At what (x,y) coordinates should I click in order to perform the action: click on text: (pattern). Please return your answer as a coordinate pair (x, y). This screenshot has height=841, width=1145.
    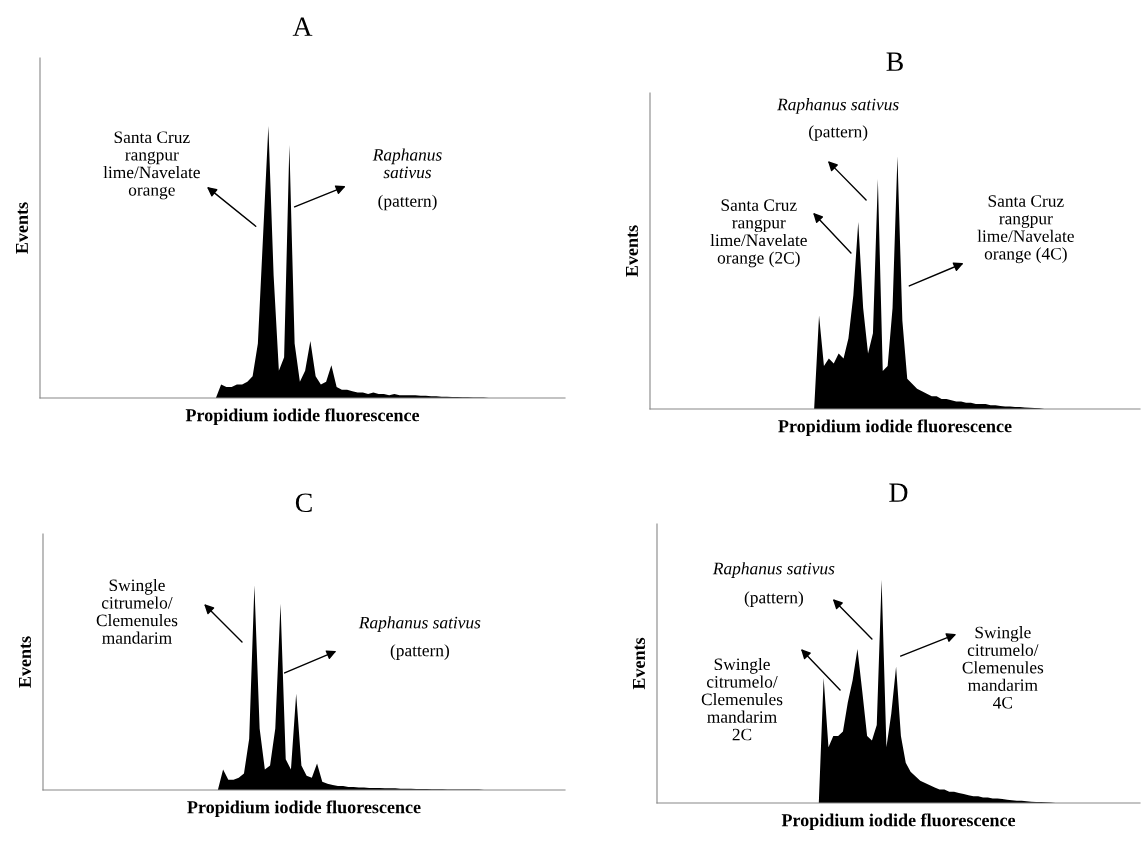
    Looking at the image, I should click on (838, 133).